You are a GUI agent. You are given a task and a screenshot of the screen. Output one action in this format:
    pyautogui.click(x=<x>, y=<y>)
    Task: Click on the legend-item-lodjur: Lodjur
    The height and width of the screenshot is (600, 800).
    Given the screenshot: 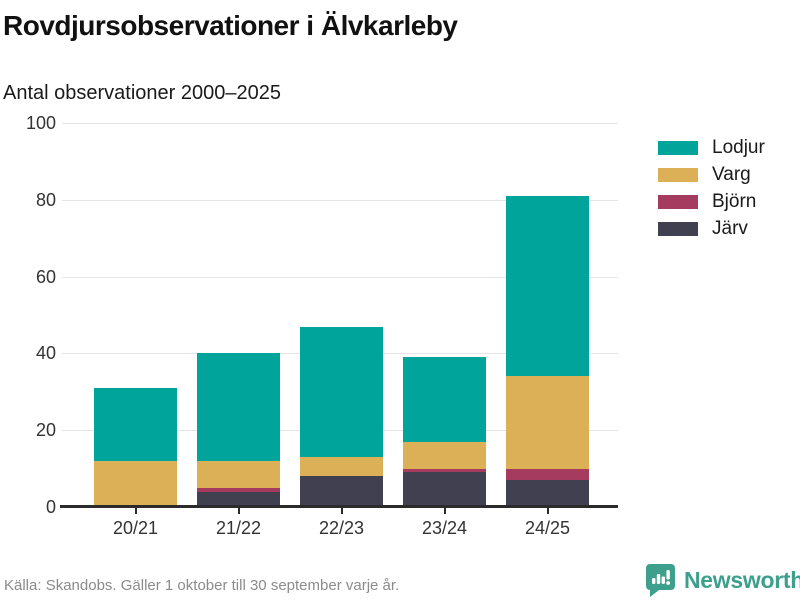 What is the action you would take?
    pyautogui.click(x=711, y=147)
    